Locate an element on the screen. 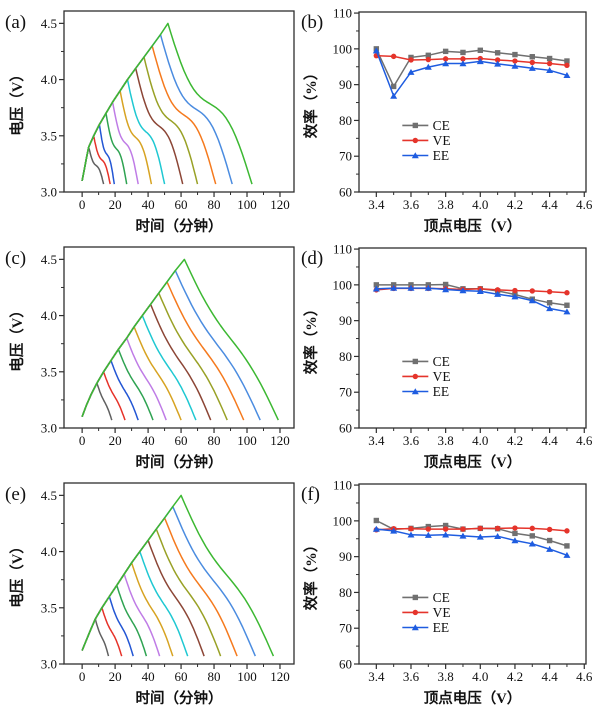 The height and width of the screenshot is (708, 600). x-tick-label: 3.4 is located at coordinates (376, 440).